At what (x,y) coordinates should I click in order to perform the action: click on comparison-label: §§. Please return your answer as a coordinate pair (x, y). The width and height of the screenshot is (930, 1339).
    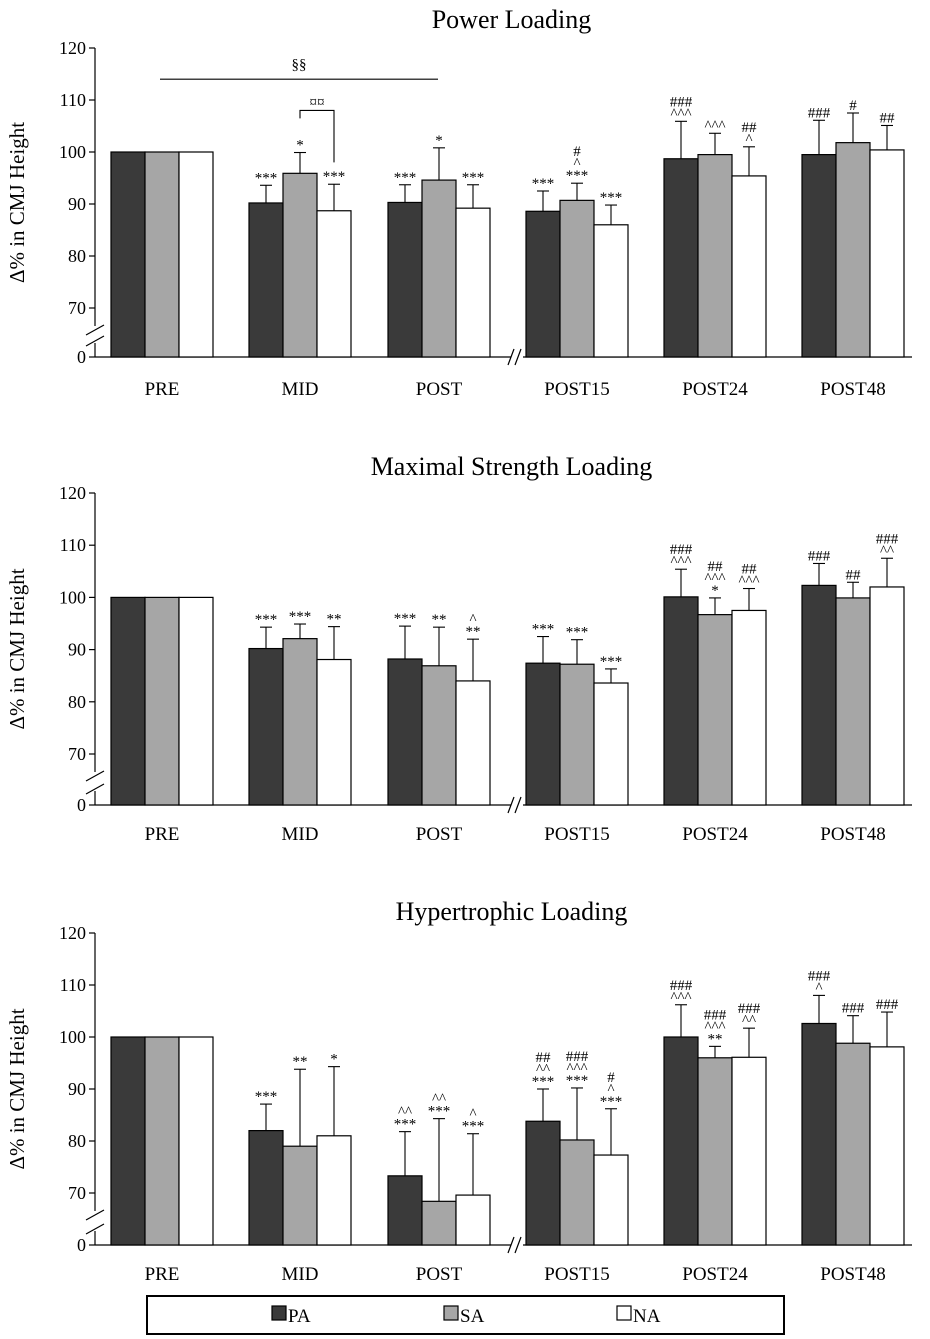
    Looking at the image, I should click on (299, 65).